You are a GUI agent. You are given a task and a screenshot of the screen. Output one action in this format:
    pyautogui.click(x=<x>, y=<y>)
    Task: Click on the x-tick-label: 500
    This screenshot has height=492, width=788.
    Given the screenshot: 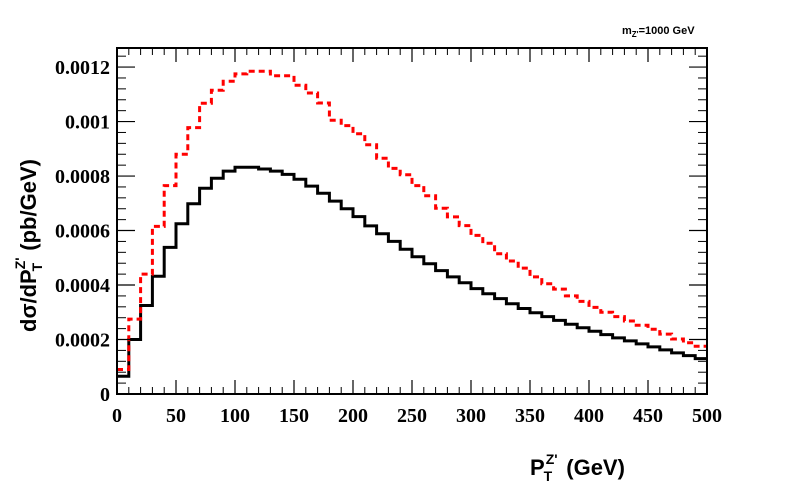 What is the action you would take?
    pyautogui.click(x=707, y=416)
    